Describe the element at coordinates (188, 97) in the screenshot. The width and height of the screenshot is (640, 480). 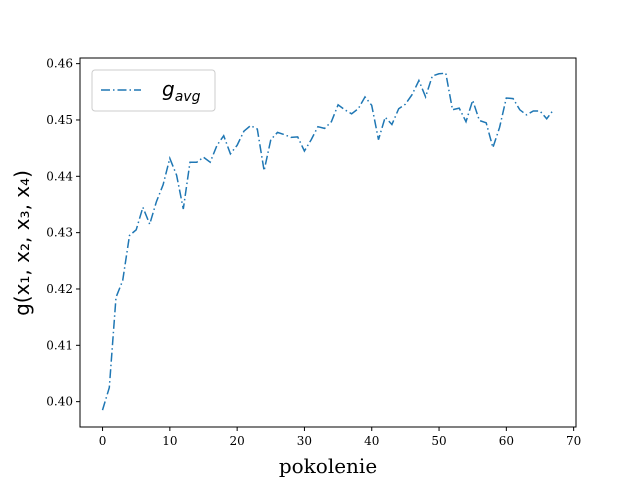
I see `legend-label-subscript: avg` at that location.